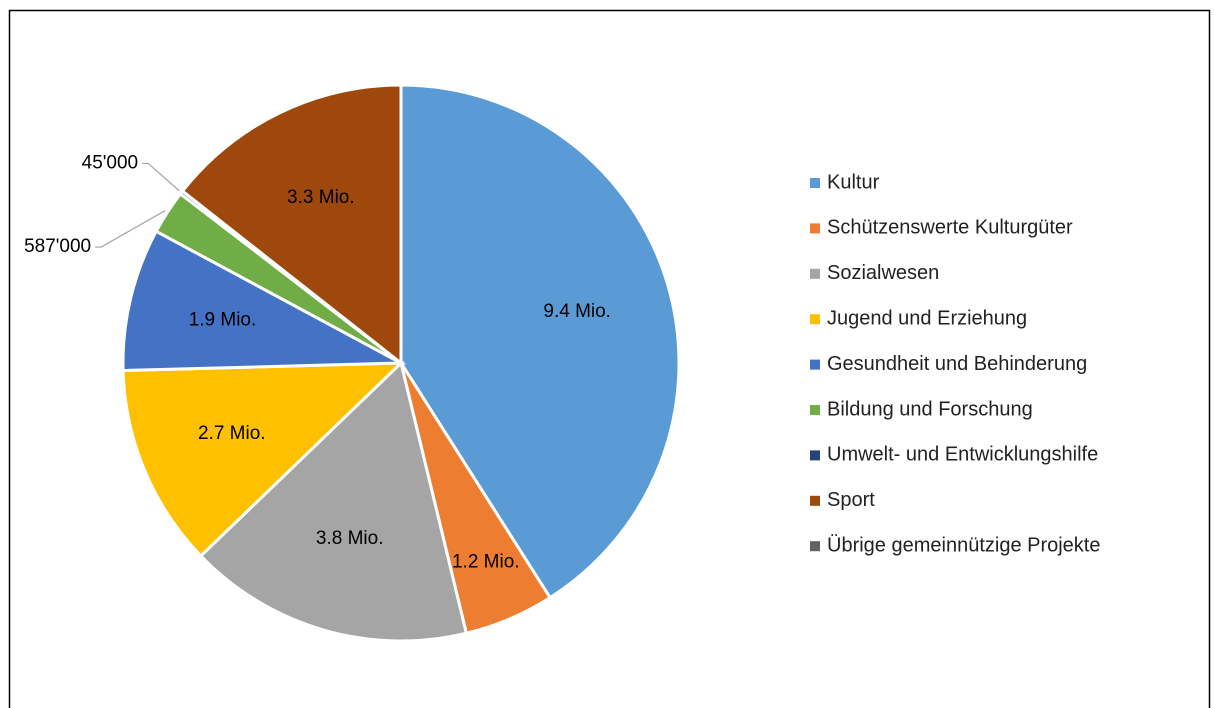 This screenshot has width=1214, height=708. What do you see at coordinates (957, 364) in the screenshot?
I see `legend-label: Gesundheit und Behinderung` at bounding box center [957, 364].